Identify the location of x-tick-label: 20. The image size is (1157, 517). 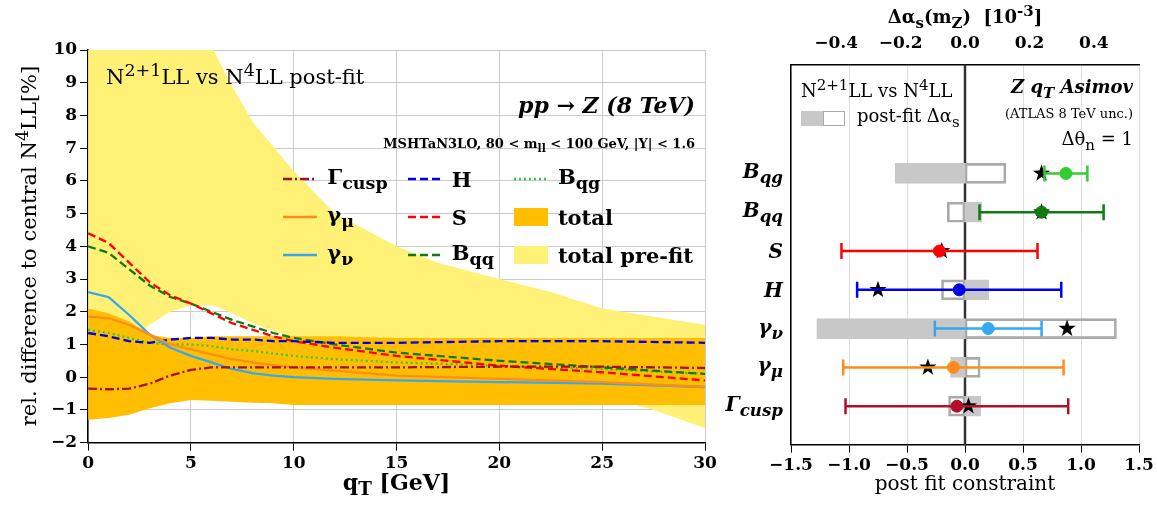
(499, 462).